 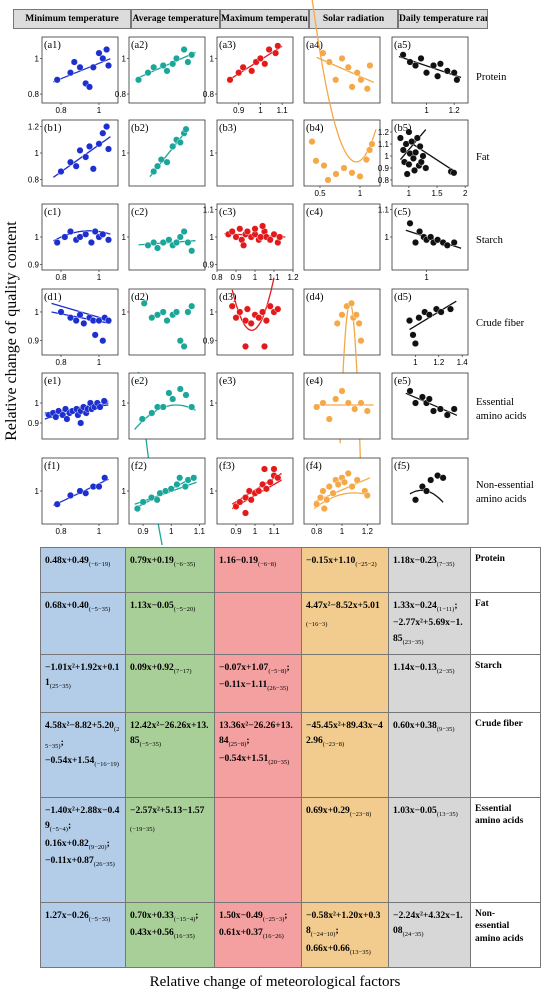 I want to click on panel-label: (a4), so click(x=314, y=45).